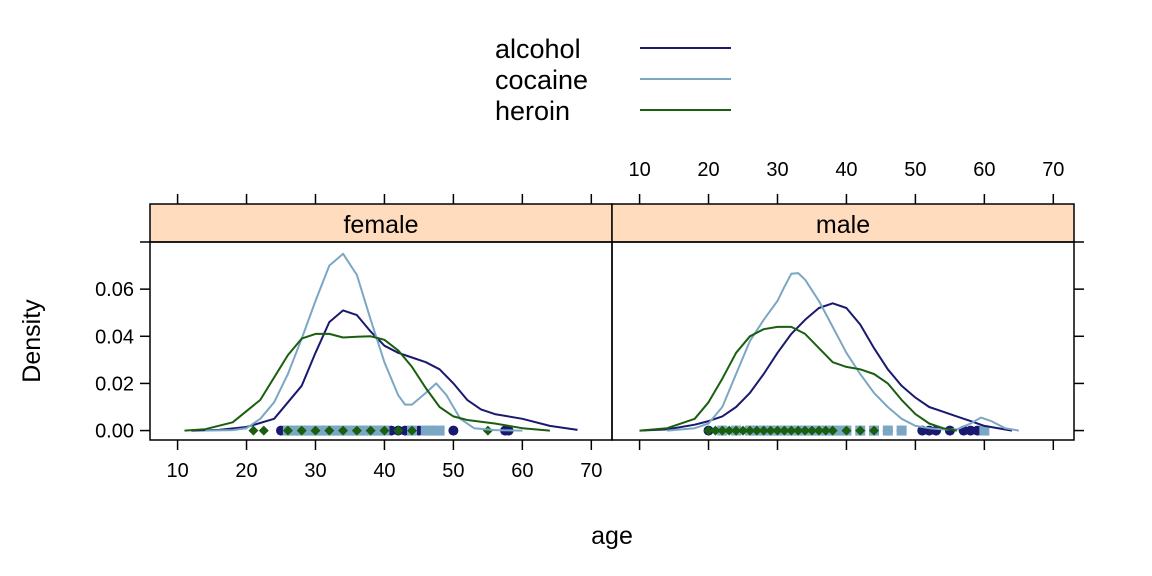 The image size is (1152, 576). I want to click on strip-label-male: male, so click(843, 225).